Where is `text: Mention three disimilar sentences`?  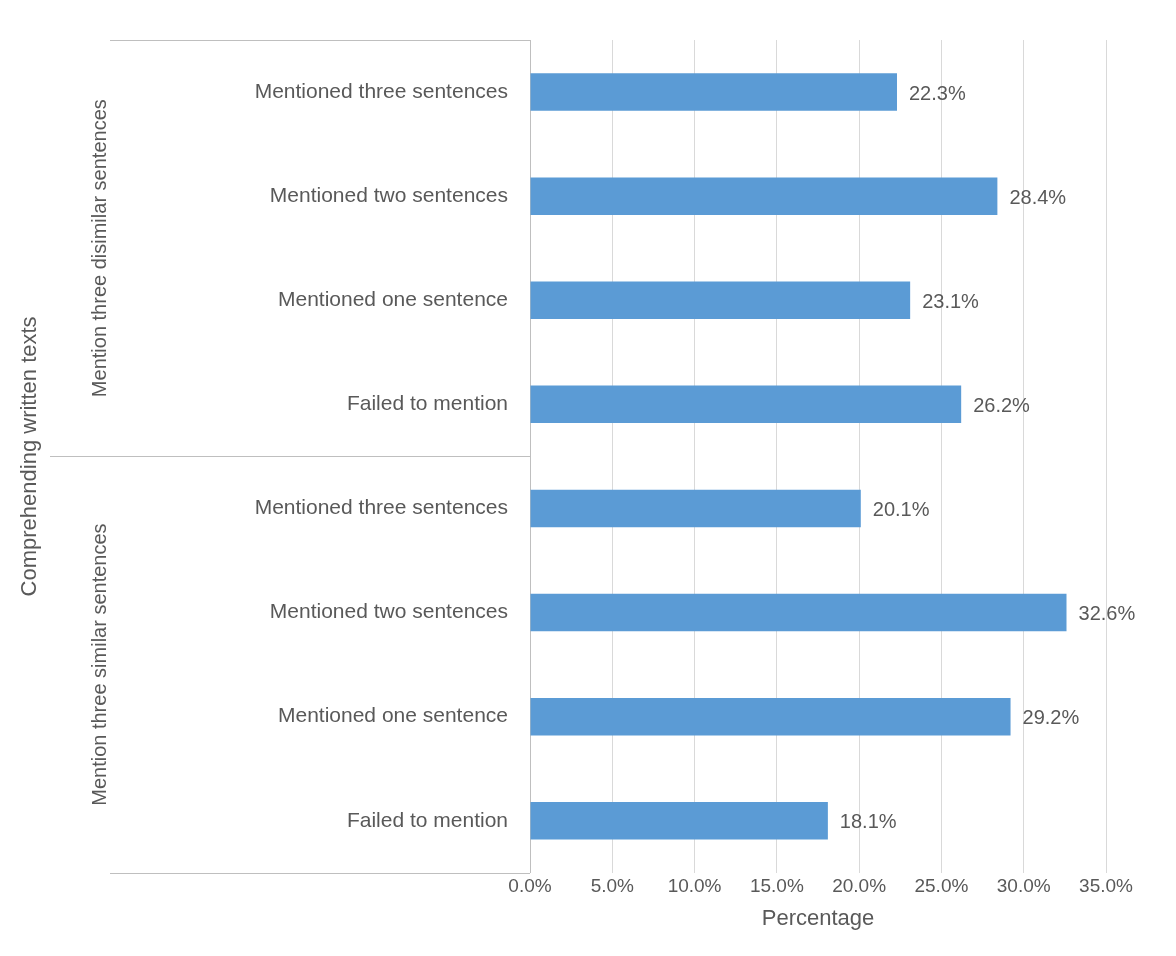 text: Mention three disimilar sentences is located at coordinates (98, 248).